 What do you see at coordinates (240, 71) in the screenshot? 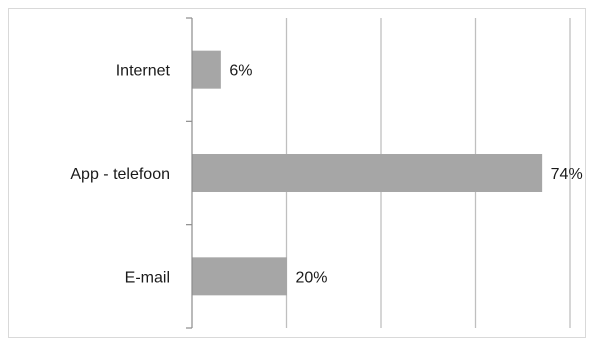
I see `data-label: 6%` at bounding box center [240, 71].